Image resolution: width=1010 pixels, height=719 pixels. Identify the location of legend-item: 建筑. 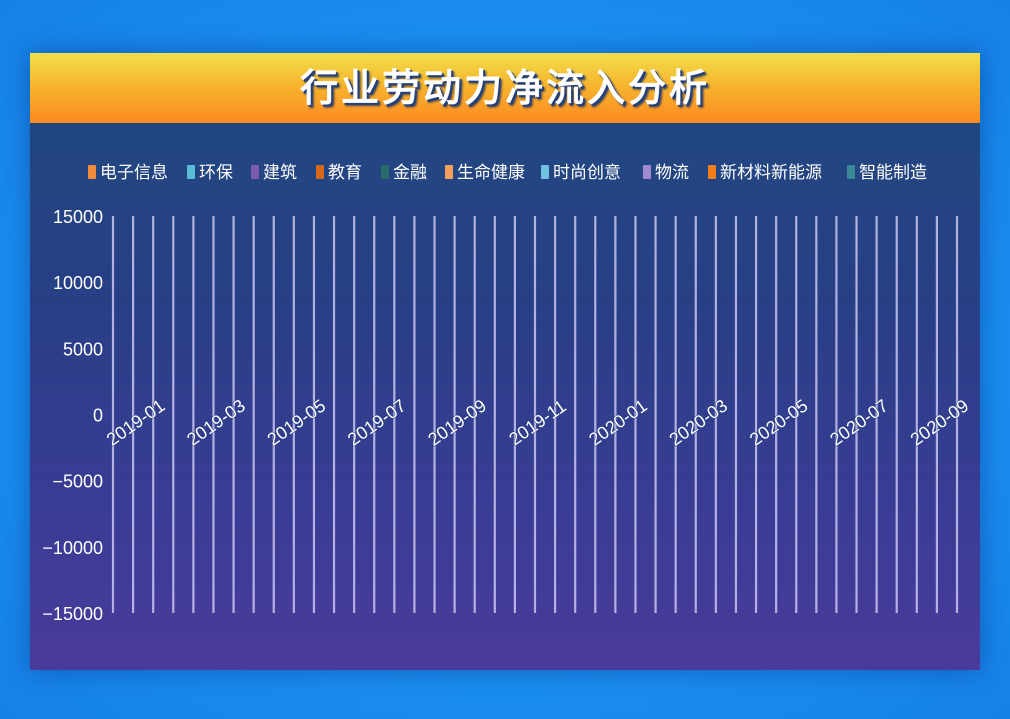
(274, 173).